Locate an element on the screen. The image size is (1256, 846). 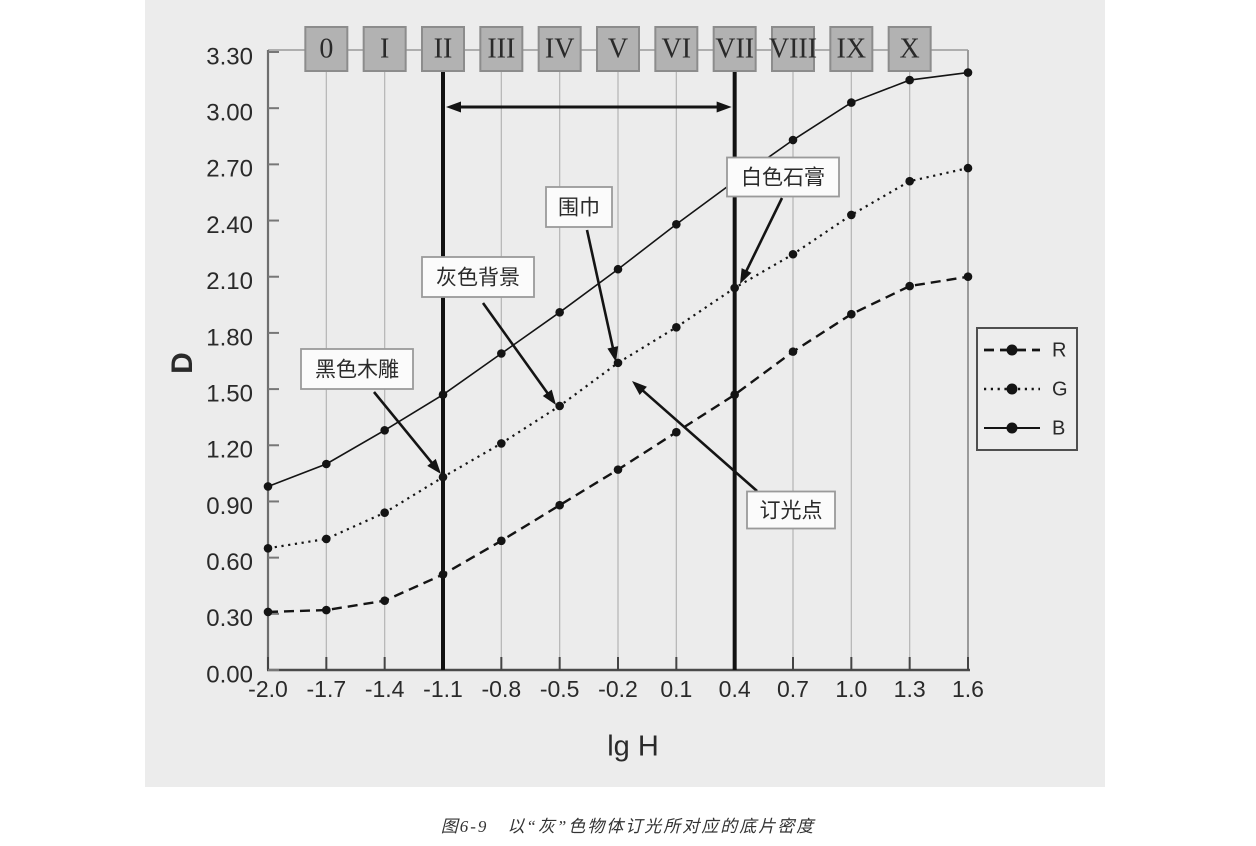
svg-text: lg H is located at coordinates (633, 747).